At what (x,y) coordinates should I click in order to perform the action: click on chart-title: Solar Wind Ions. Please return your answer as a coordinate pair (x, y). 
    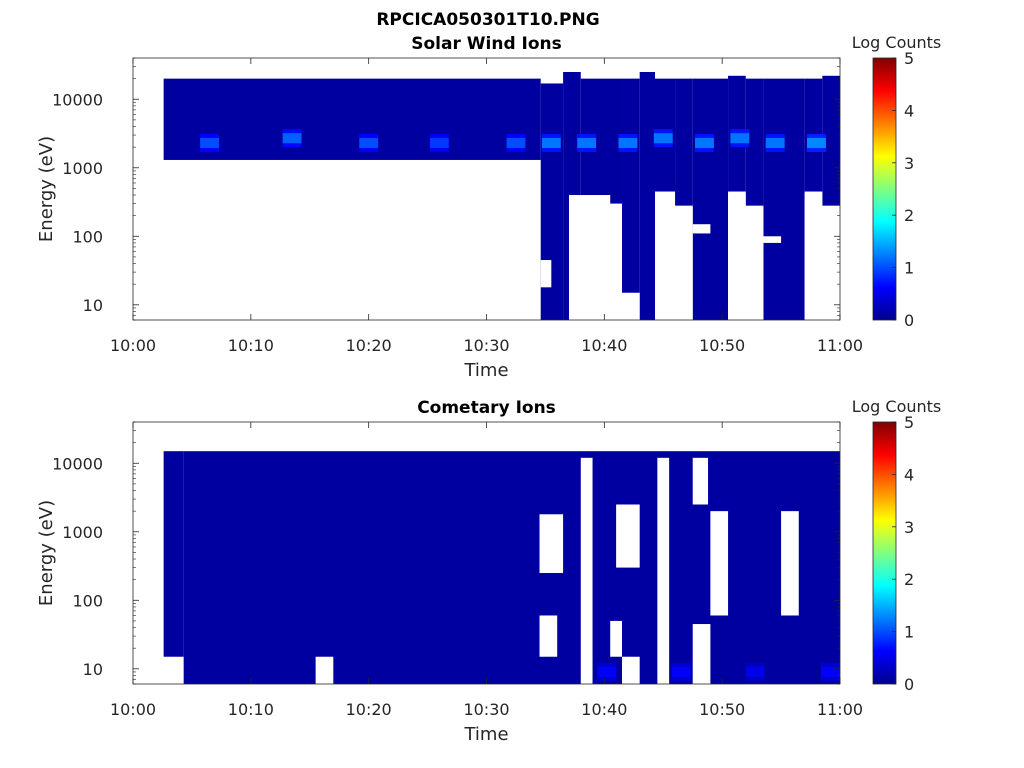
    Looking at the image, I should click on (486, 44).